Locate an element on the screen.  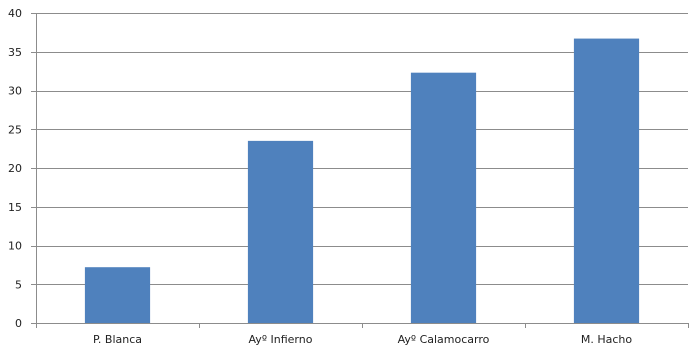
y-tick-label: 40 is located at coordinates (15, 13).